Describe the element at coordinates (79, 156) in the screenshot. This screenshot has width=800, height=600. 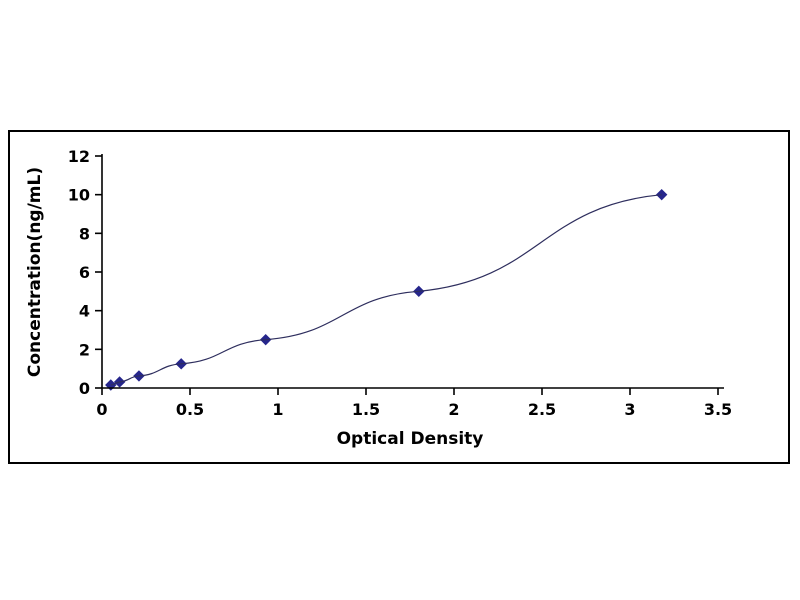
I see `y-tick-label: 12` at that location.